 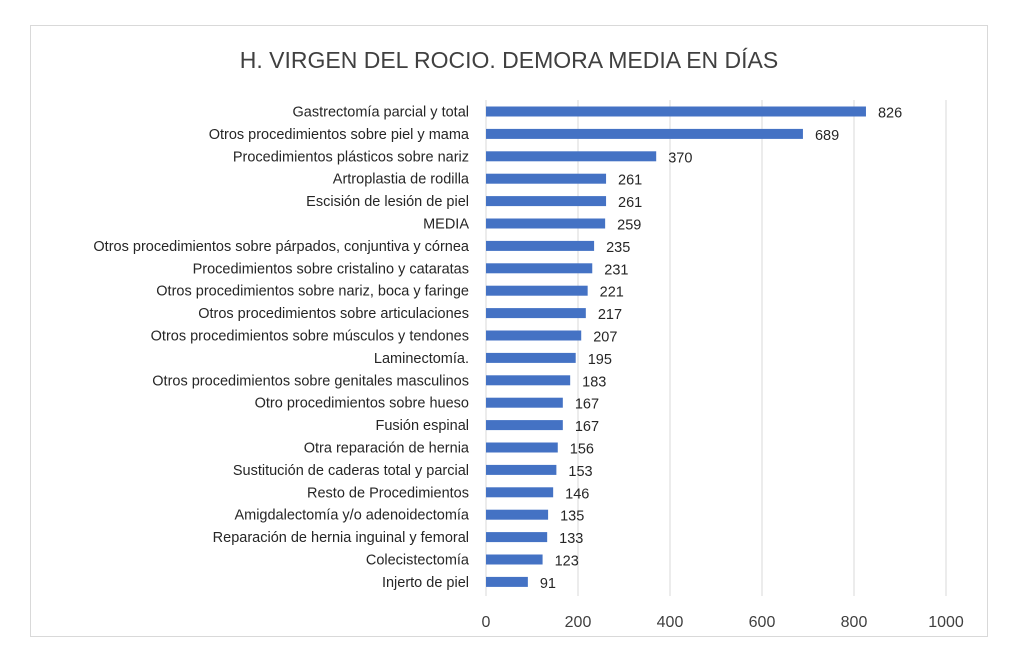 I want to click on value-label: 183, so click(x=594, y=382).